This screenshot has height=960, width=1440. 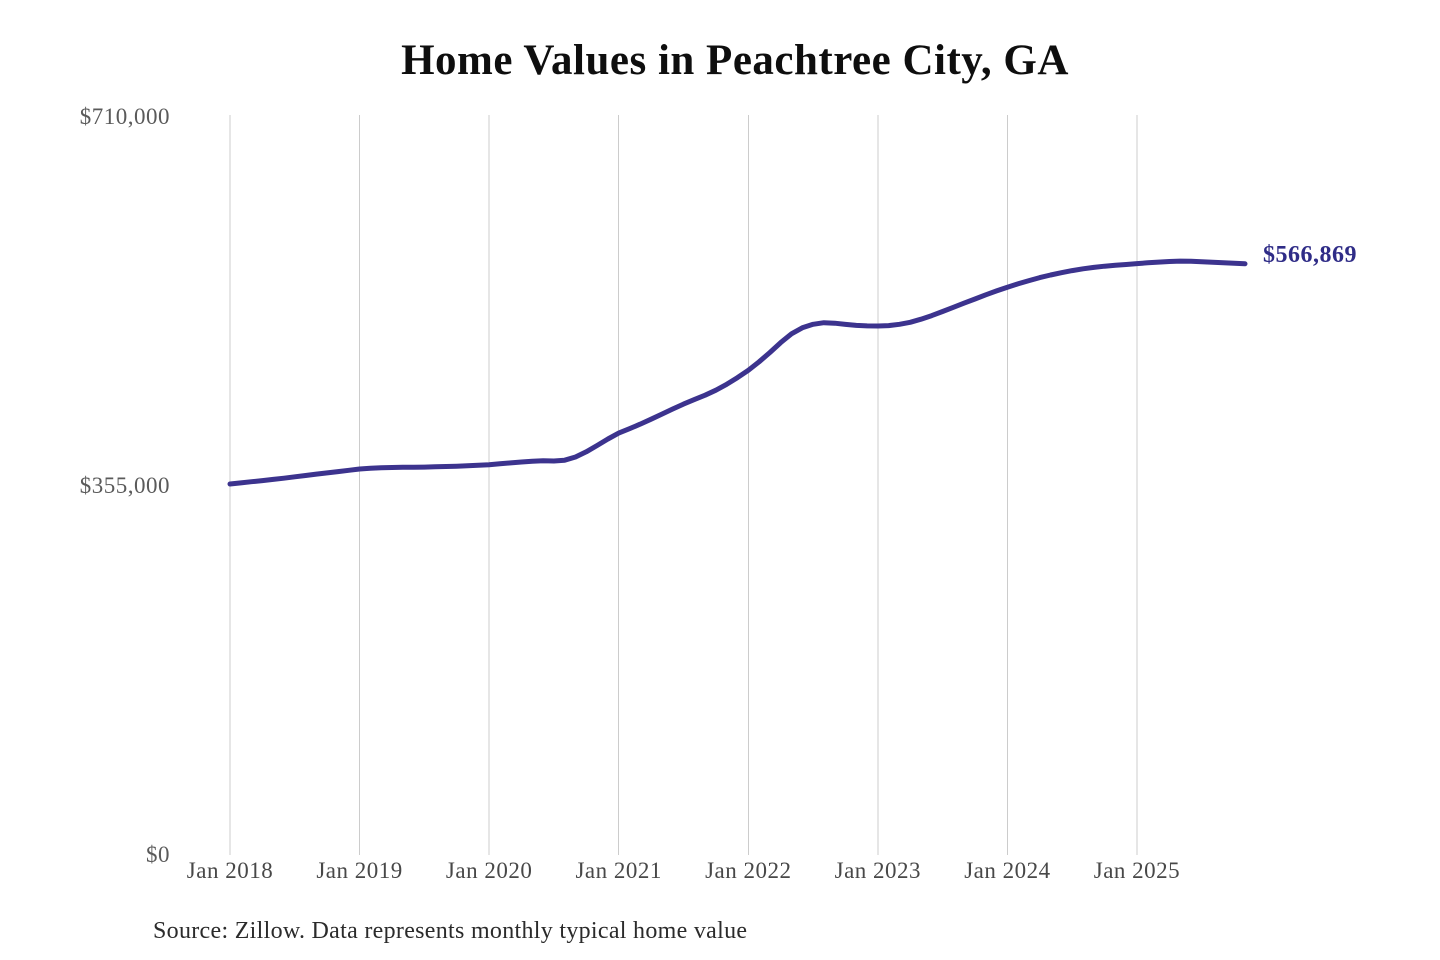 I want to click on x-tick-label: Jan 2025, so click(x=1137, y=870).